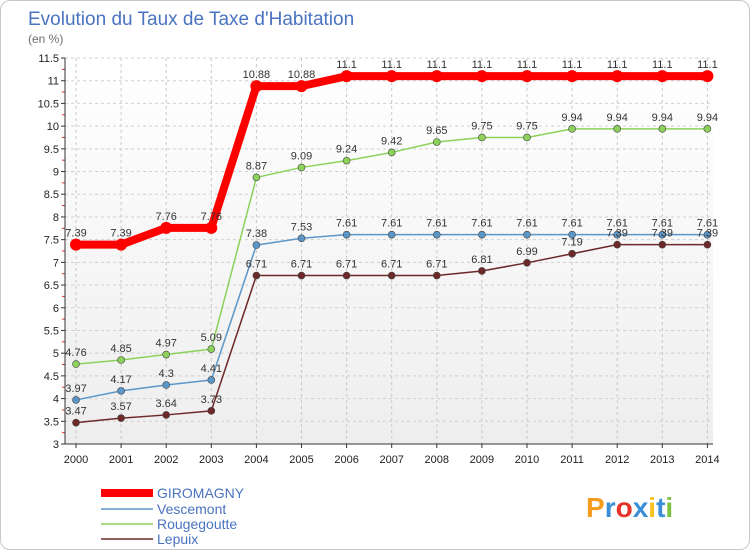  I want to click on y-tick-label: 4, so click(56, 400).